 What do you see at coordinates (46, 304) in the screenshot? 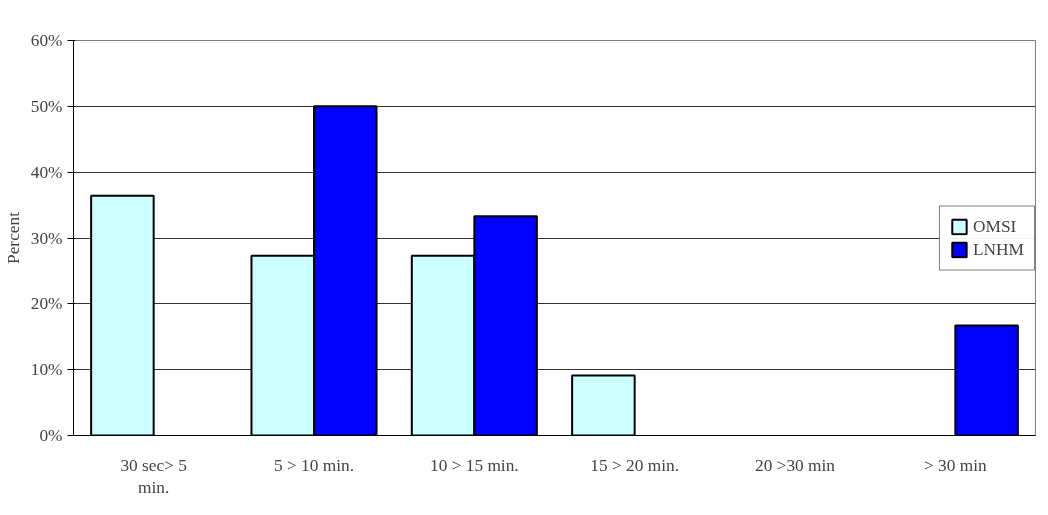
I see `y-tick-label: 20%` at bounding box center [46, 304].